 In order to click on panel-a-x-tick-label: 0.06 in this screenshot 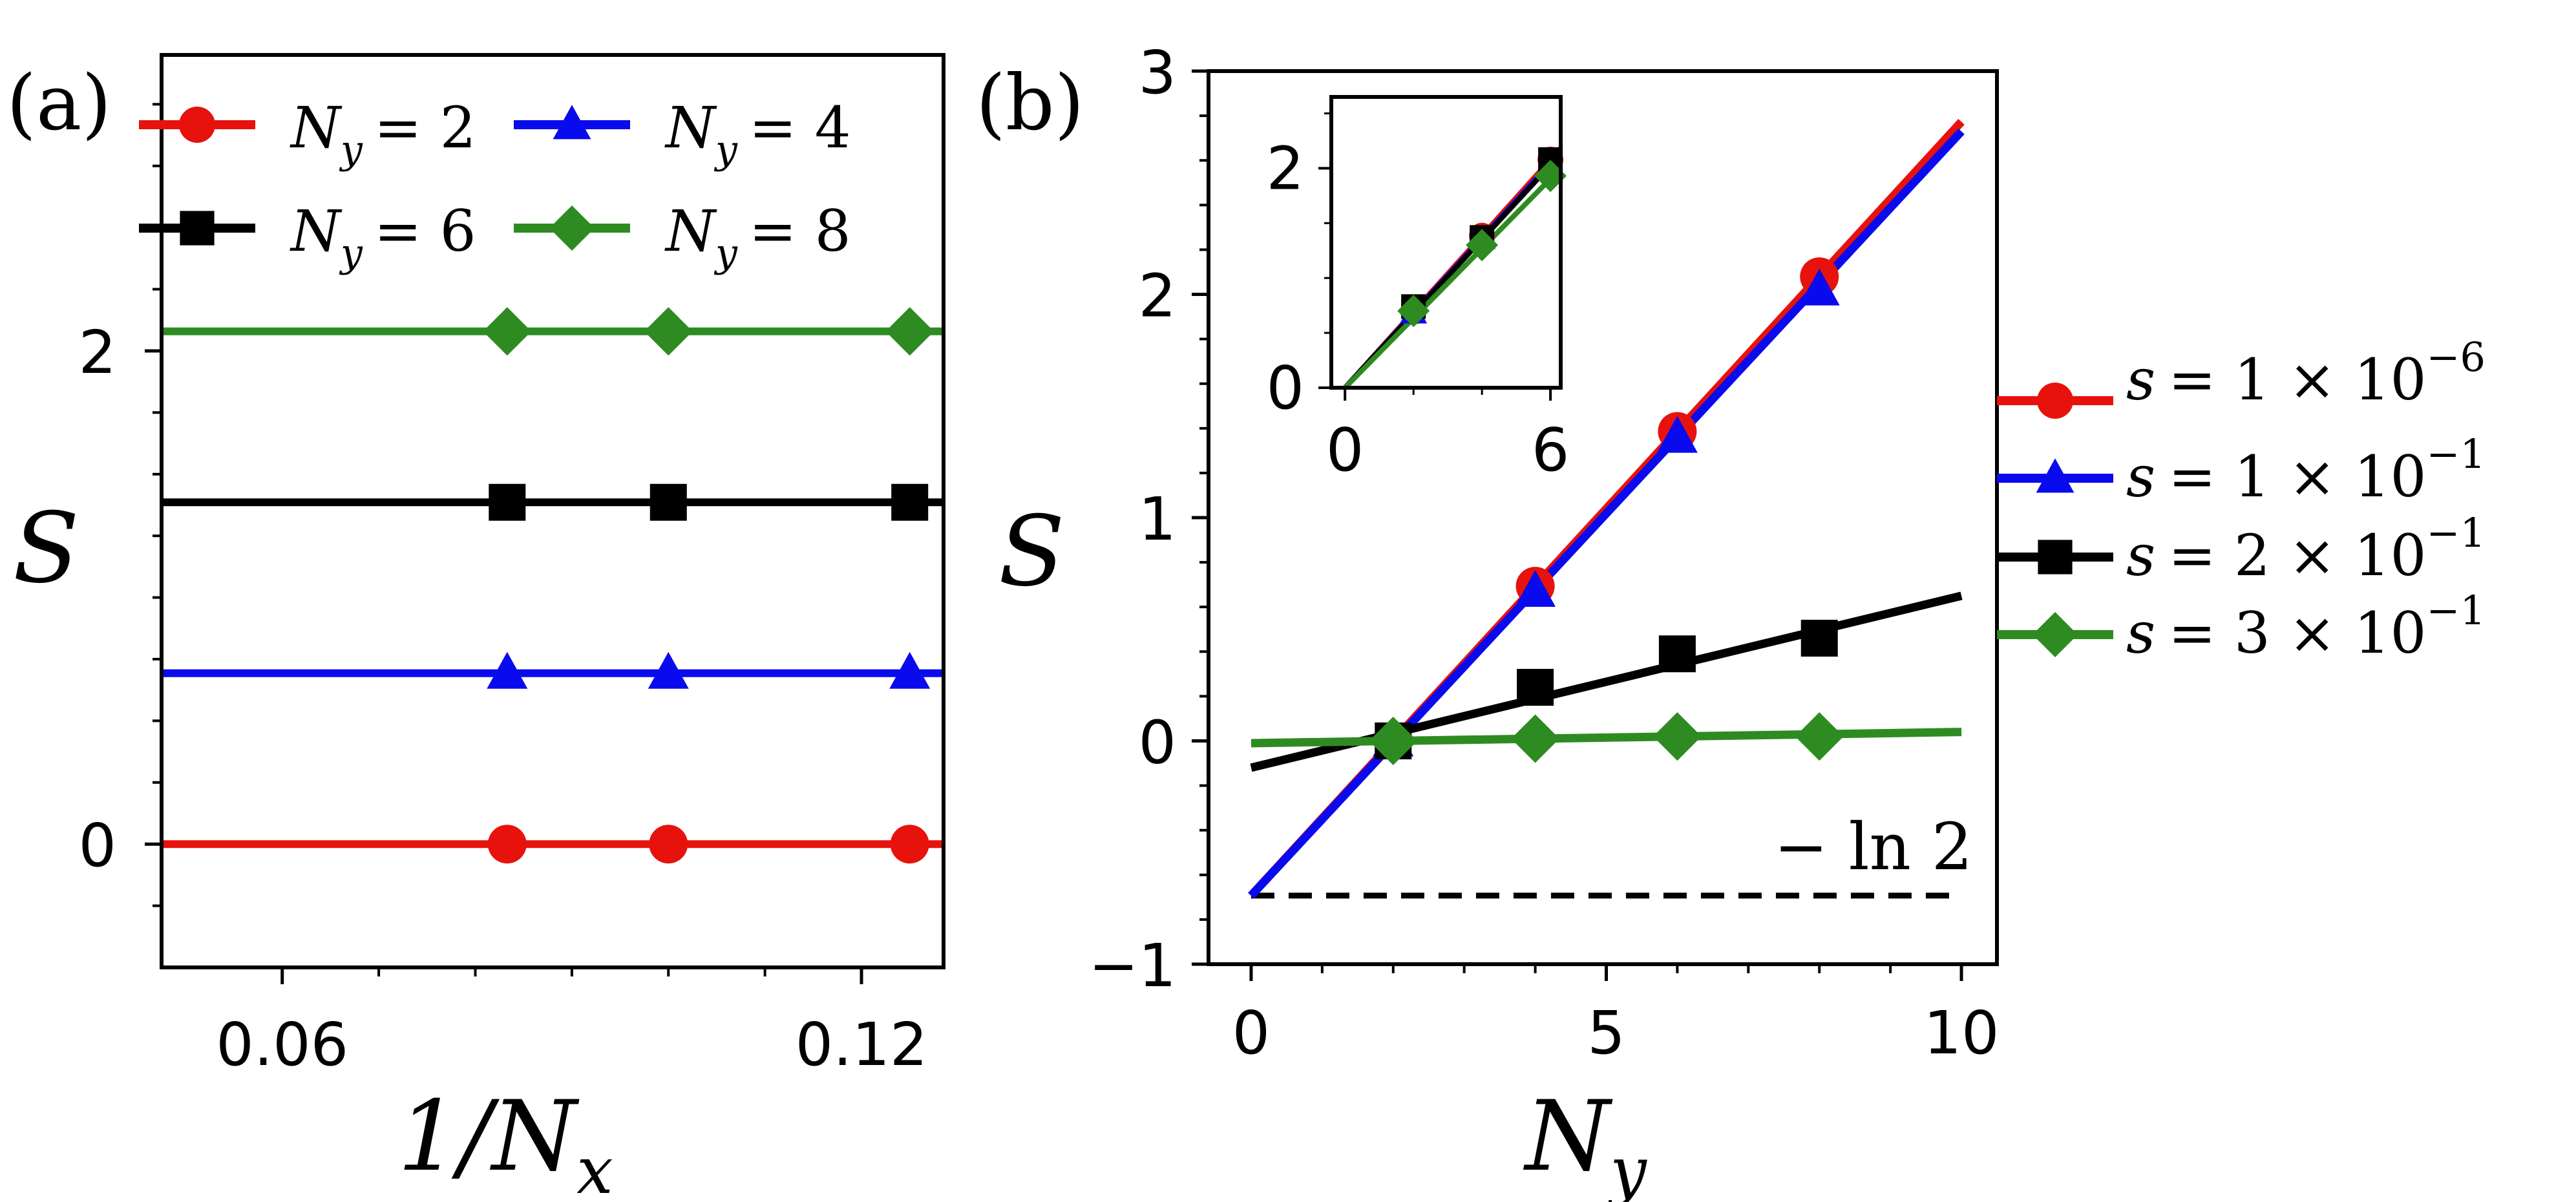, I will do `click(282, 1044)`.